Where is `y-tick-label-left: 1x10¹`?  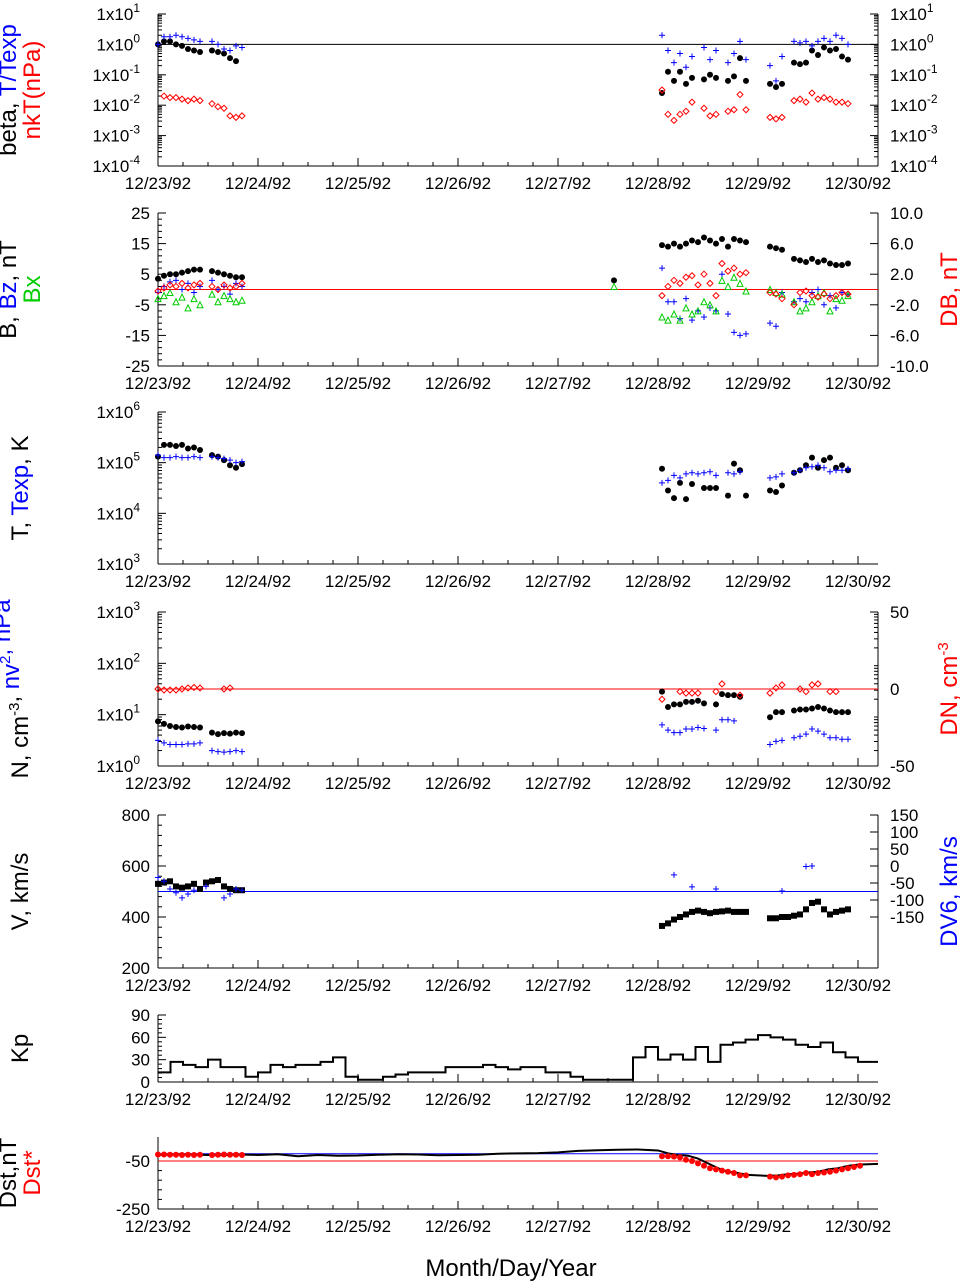
y-tick-label-left: 1x10¹ is located at coordinates (118, 713).